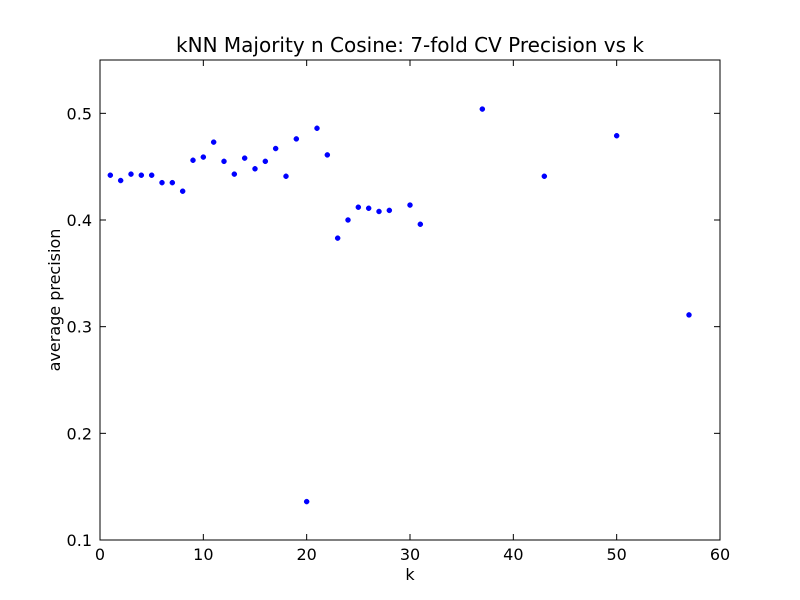  I want to click on y-tick-label: 0.5, so click(79, 113).